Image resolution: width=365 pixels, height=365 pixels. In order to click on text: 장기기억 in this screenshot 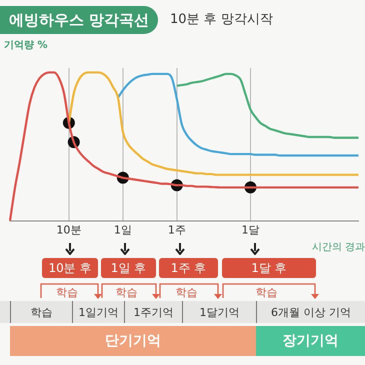, I will do `click(310, 341)`.